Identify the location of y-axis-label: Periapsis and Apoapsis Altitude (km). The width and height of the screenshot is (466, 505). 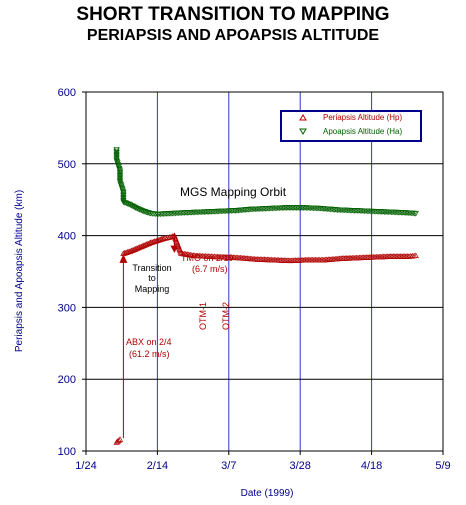
(19, 271).